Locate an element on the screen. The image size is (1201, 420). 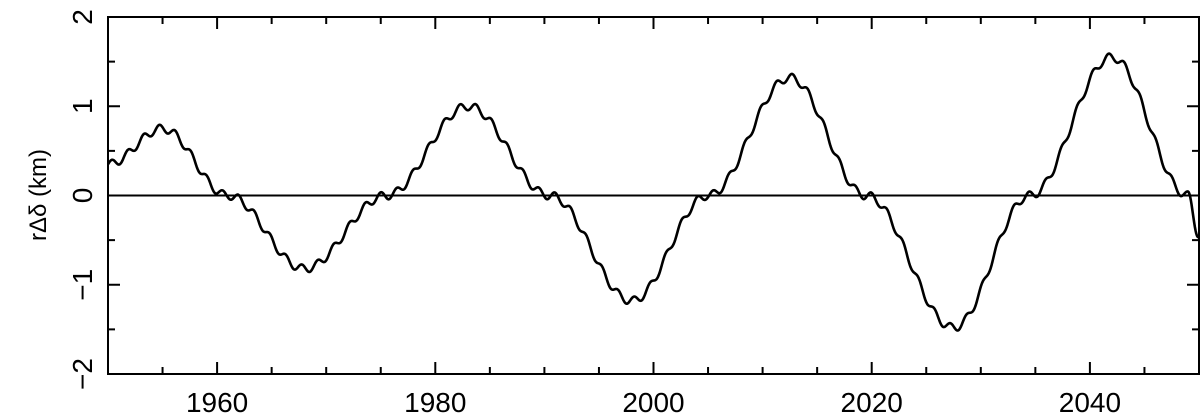
x-tick-label: 1960 is located at coordinates (217, 402).